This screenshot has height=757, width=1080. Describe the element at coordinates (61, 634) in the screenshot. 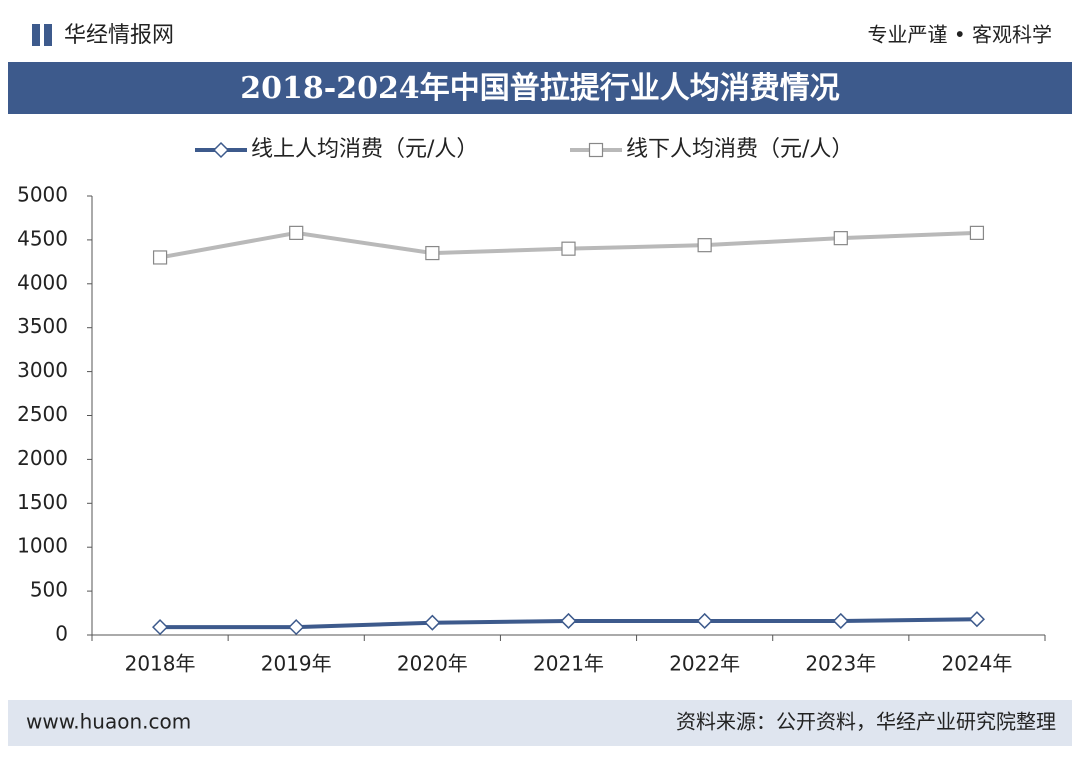

I see `y-tick-label: 0` at that location.